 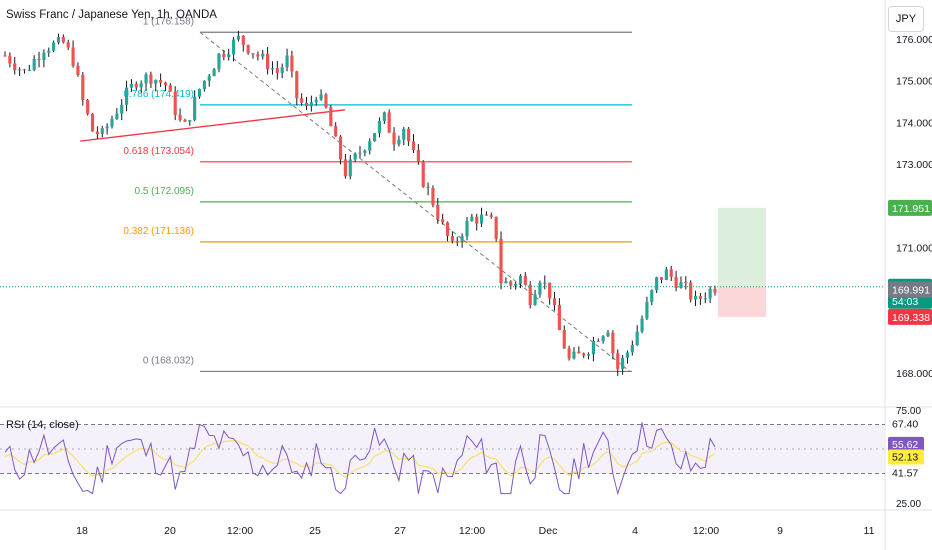 I want to click on price-tick: 168.000, so click(x=914, y=374).